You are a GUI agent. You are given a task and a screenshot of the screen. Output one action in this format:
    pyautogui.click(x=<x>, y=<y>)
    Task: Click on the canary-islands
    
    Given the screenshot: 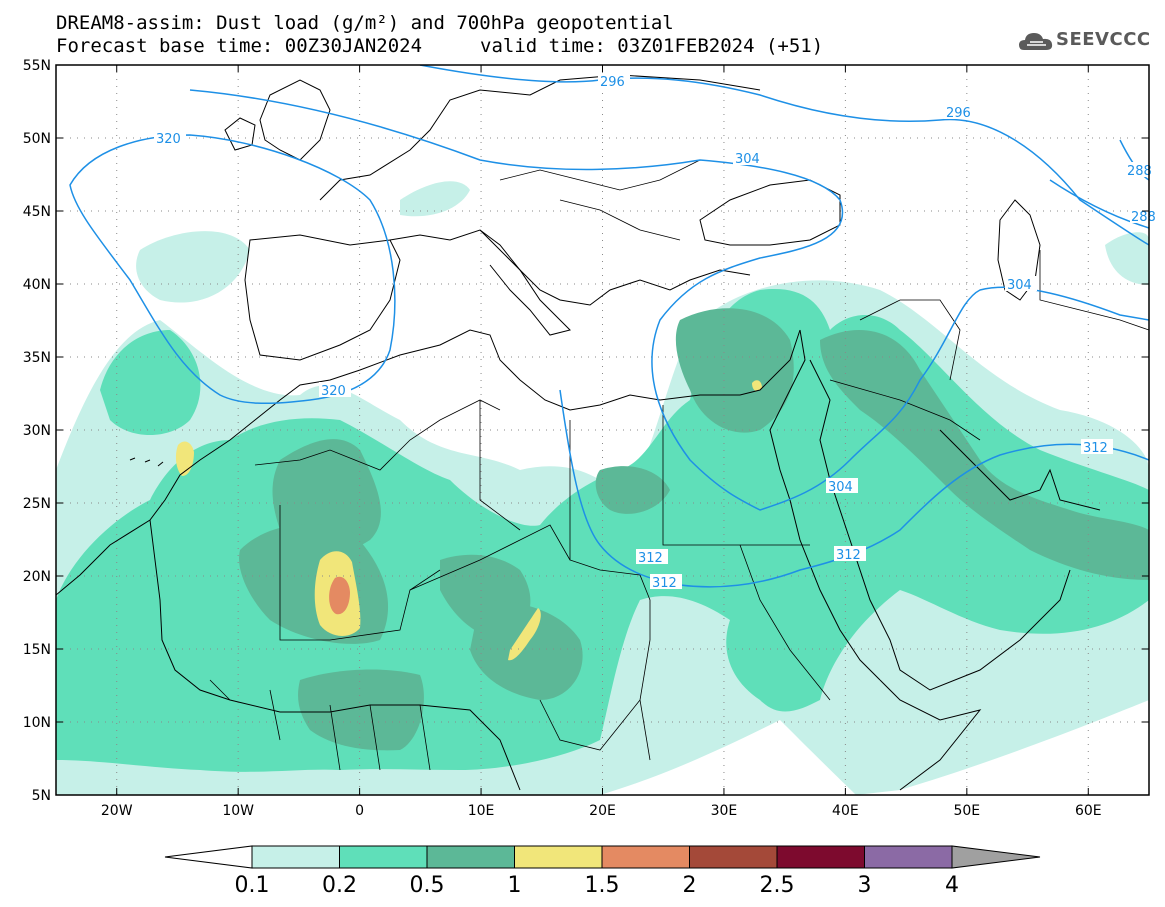 What is the action you would take?
    pyautogui.click(x=146, y=462)
    